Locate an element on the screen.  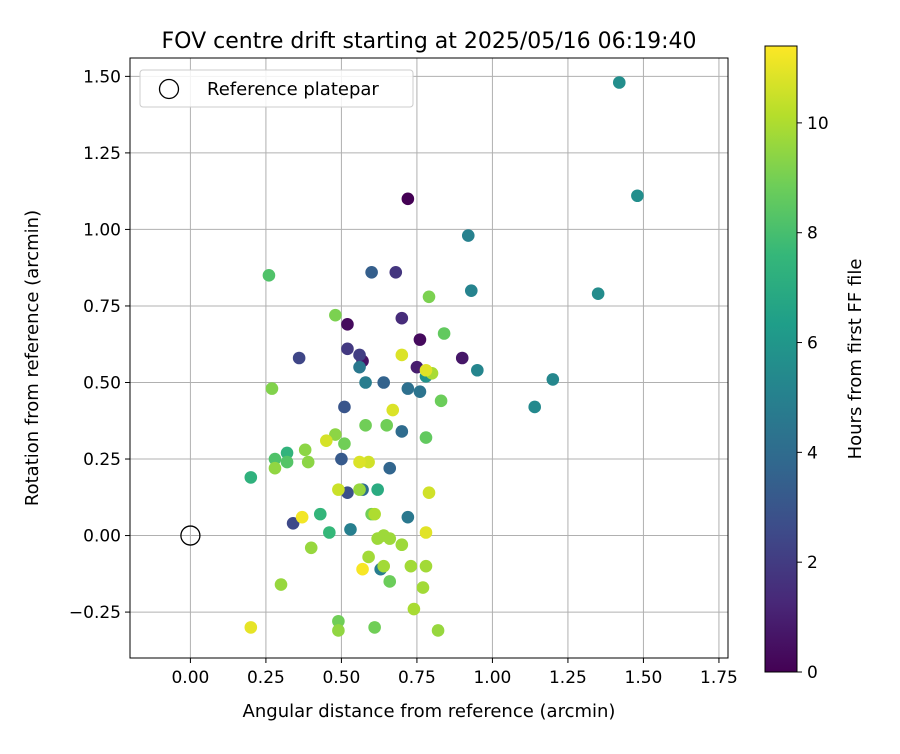
x-axis-label: Angular distance from reference (arcmin) is located at coordinates (429, 711).